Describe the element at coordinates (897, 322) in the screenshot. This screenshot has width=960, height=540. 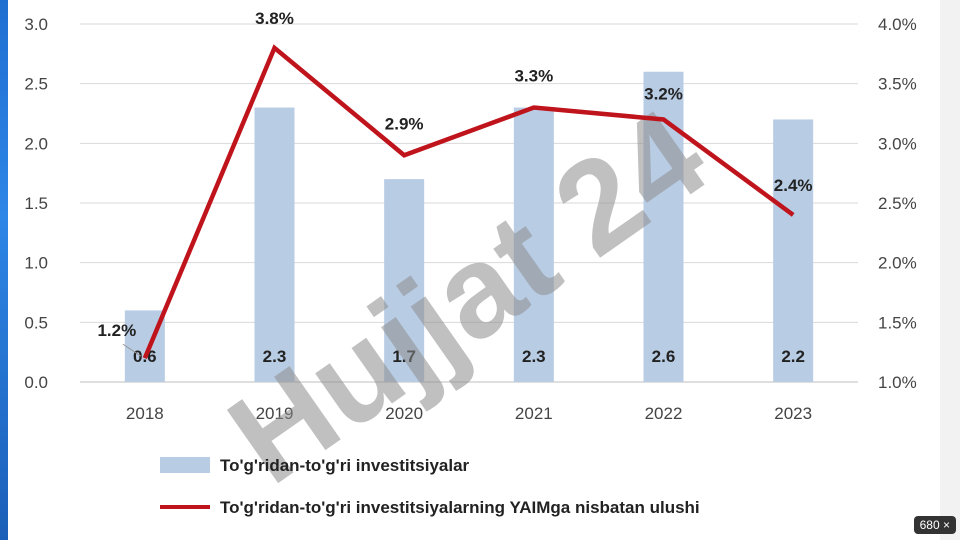
I see `y-right-tick-label: 1.5%` at that location.